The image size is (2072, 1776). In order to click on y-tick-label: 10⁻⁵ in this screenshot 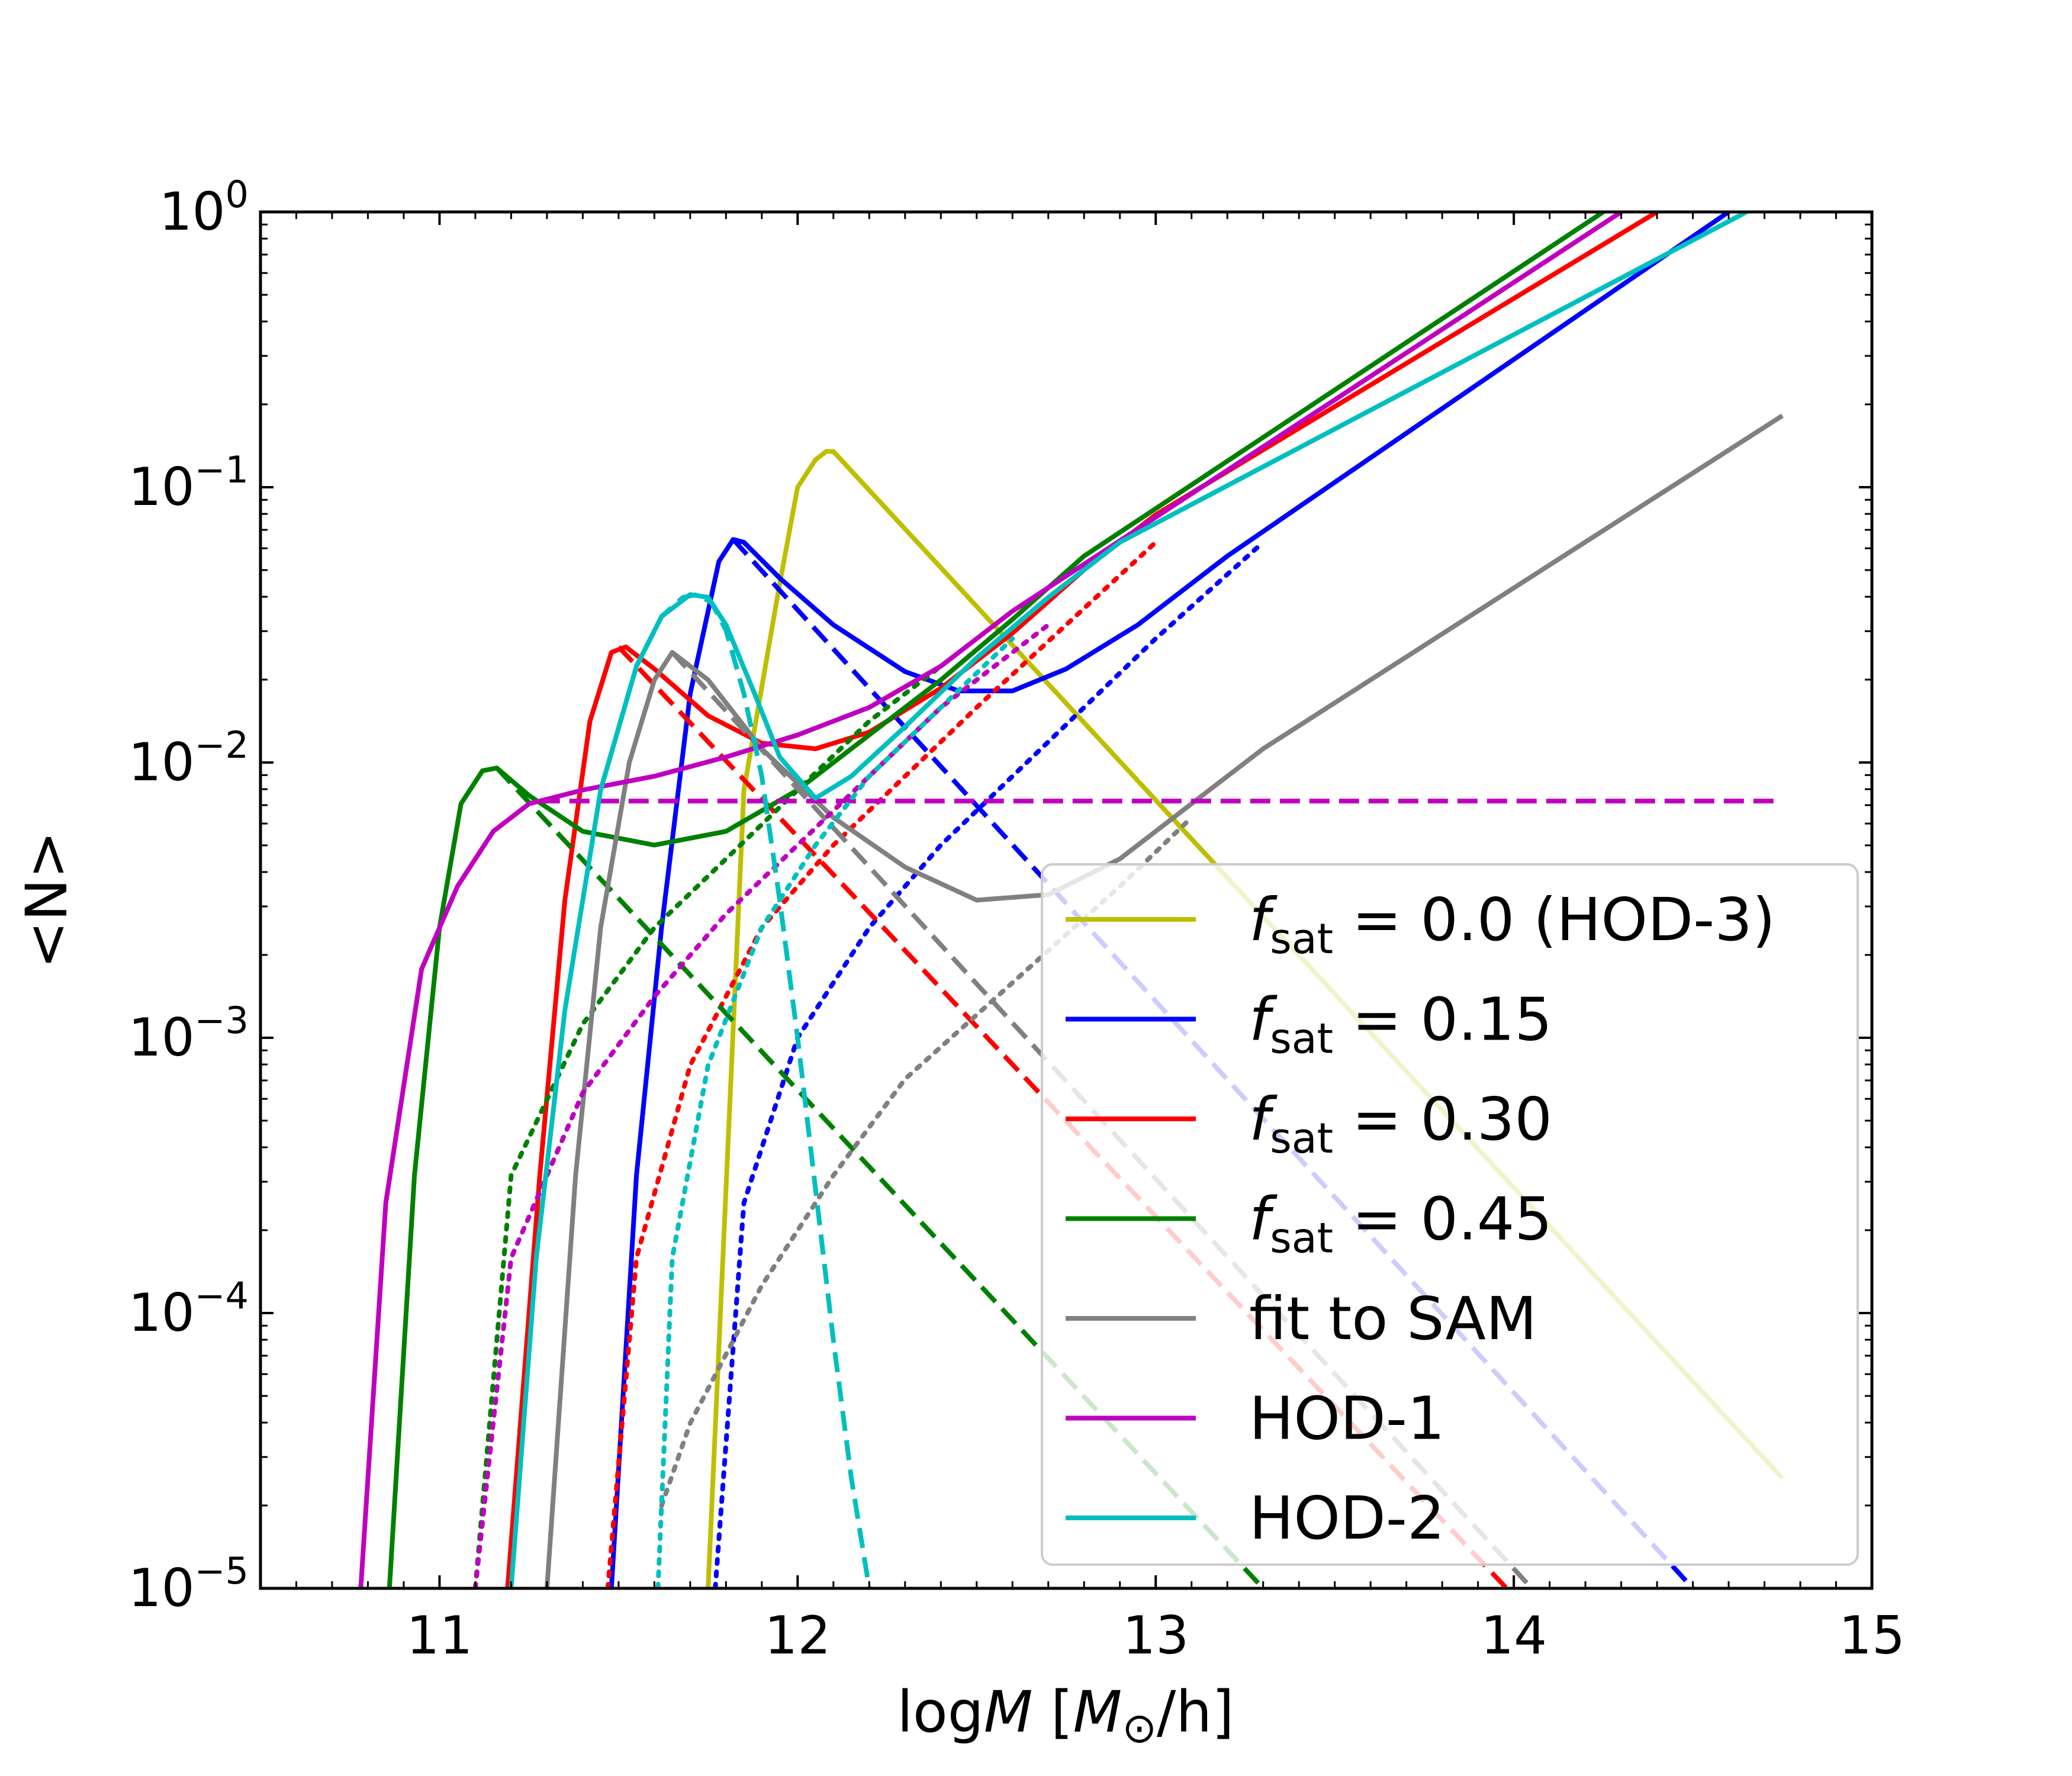, I will do `click(188, 1584)`.